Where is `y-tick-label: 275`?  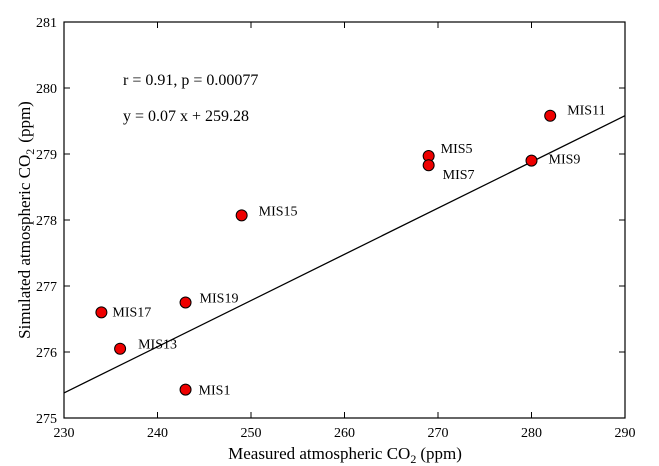
y-tick-label: 275 is located at coordinates (46, 419).